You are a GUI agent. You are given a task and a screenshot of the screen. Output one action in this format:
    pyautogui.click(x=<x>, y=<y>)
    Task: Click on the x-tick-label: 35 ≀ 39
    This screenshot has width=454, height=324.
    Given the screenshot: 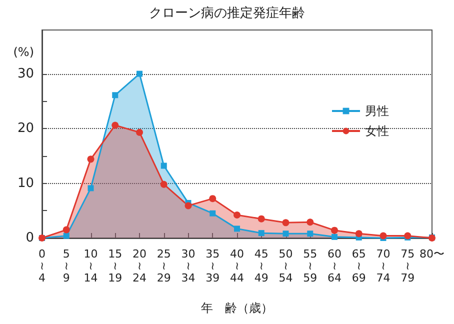 What is the action you would take?
    pyautogui.click(x=213, y=266)
    